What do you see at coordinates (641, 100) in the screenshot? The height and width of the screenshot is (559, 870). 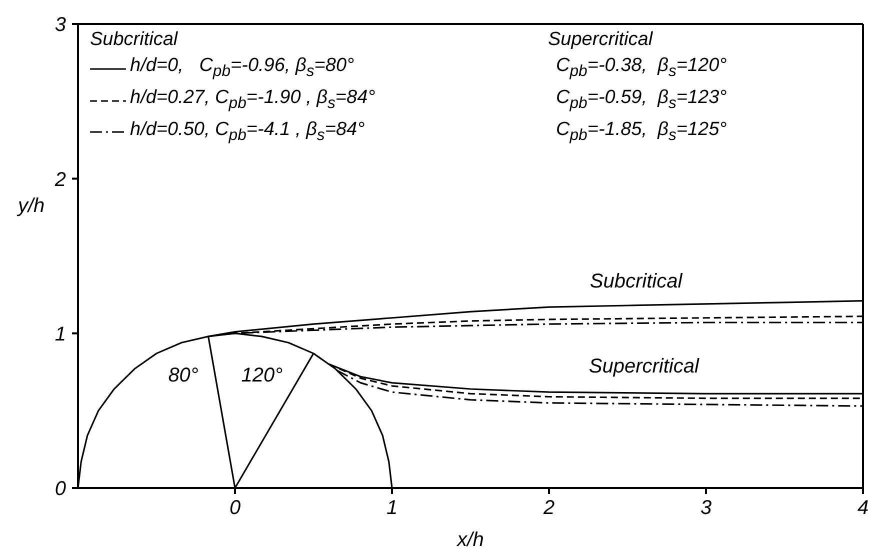 I see `annotation: C$_{pb}$=-0.59, β$_{s}$=123°` at bounding box center [641, 100].